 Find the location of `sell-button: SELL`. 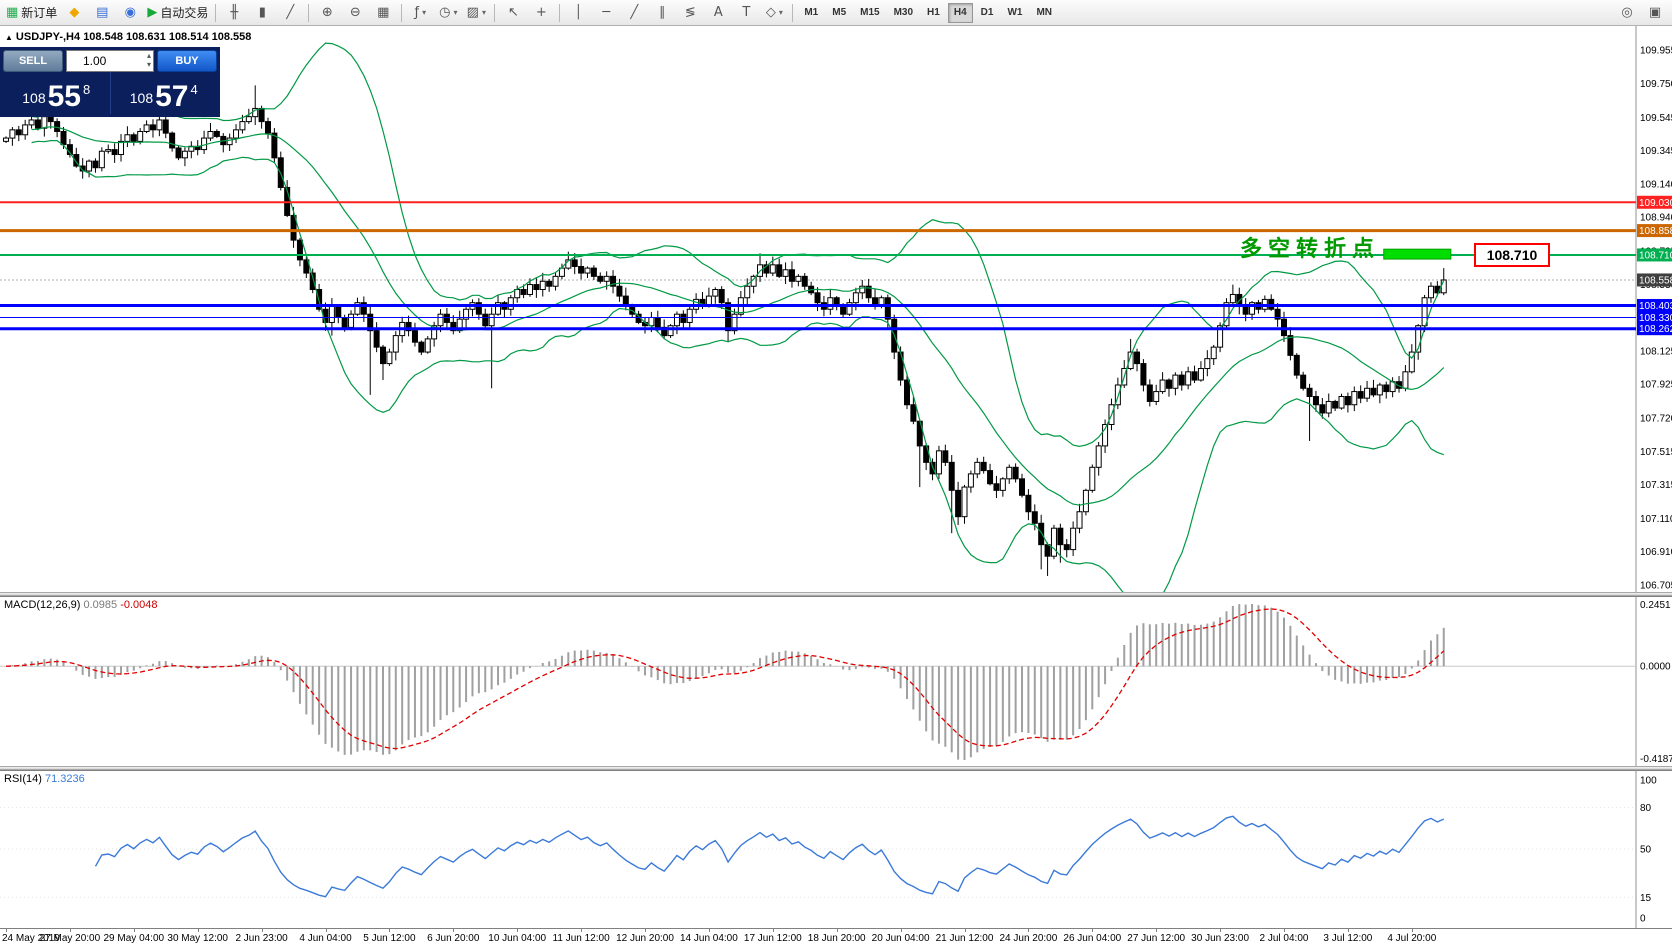

sell-button: SELL is located at coordinates (33, 61).